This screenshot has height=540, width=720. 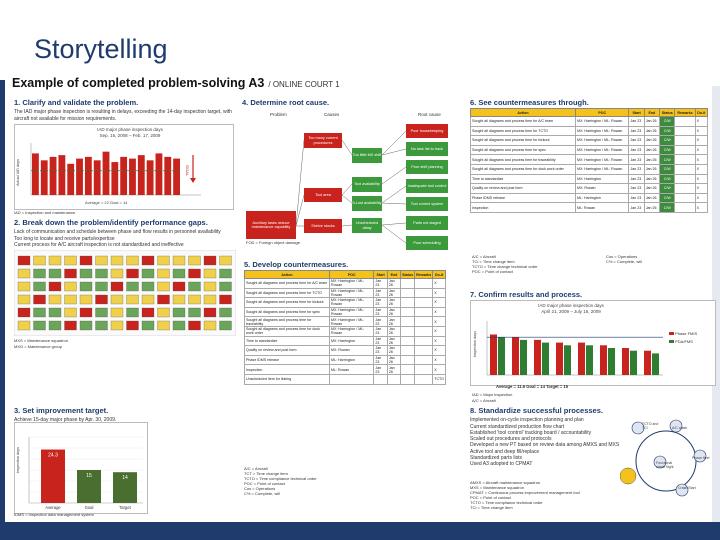 I want to click on section-1-note: IAD = Inspection and maintenance, so click(x=45, y=212).